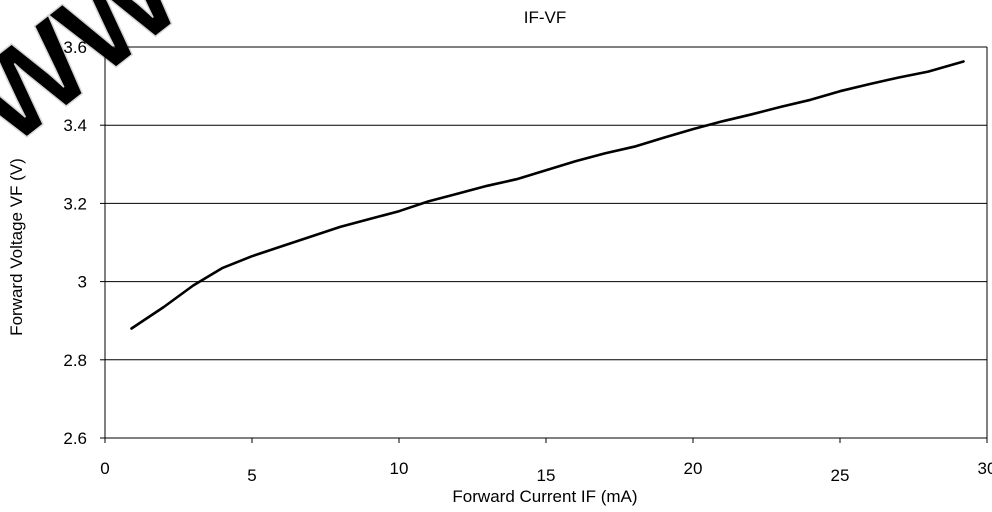 This screenshot has height=512, width=992. I want to click on x-tick-label: 0, so click(104, 468).